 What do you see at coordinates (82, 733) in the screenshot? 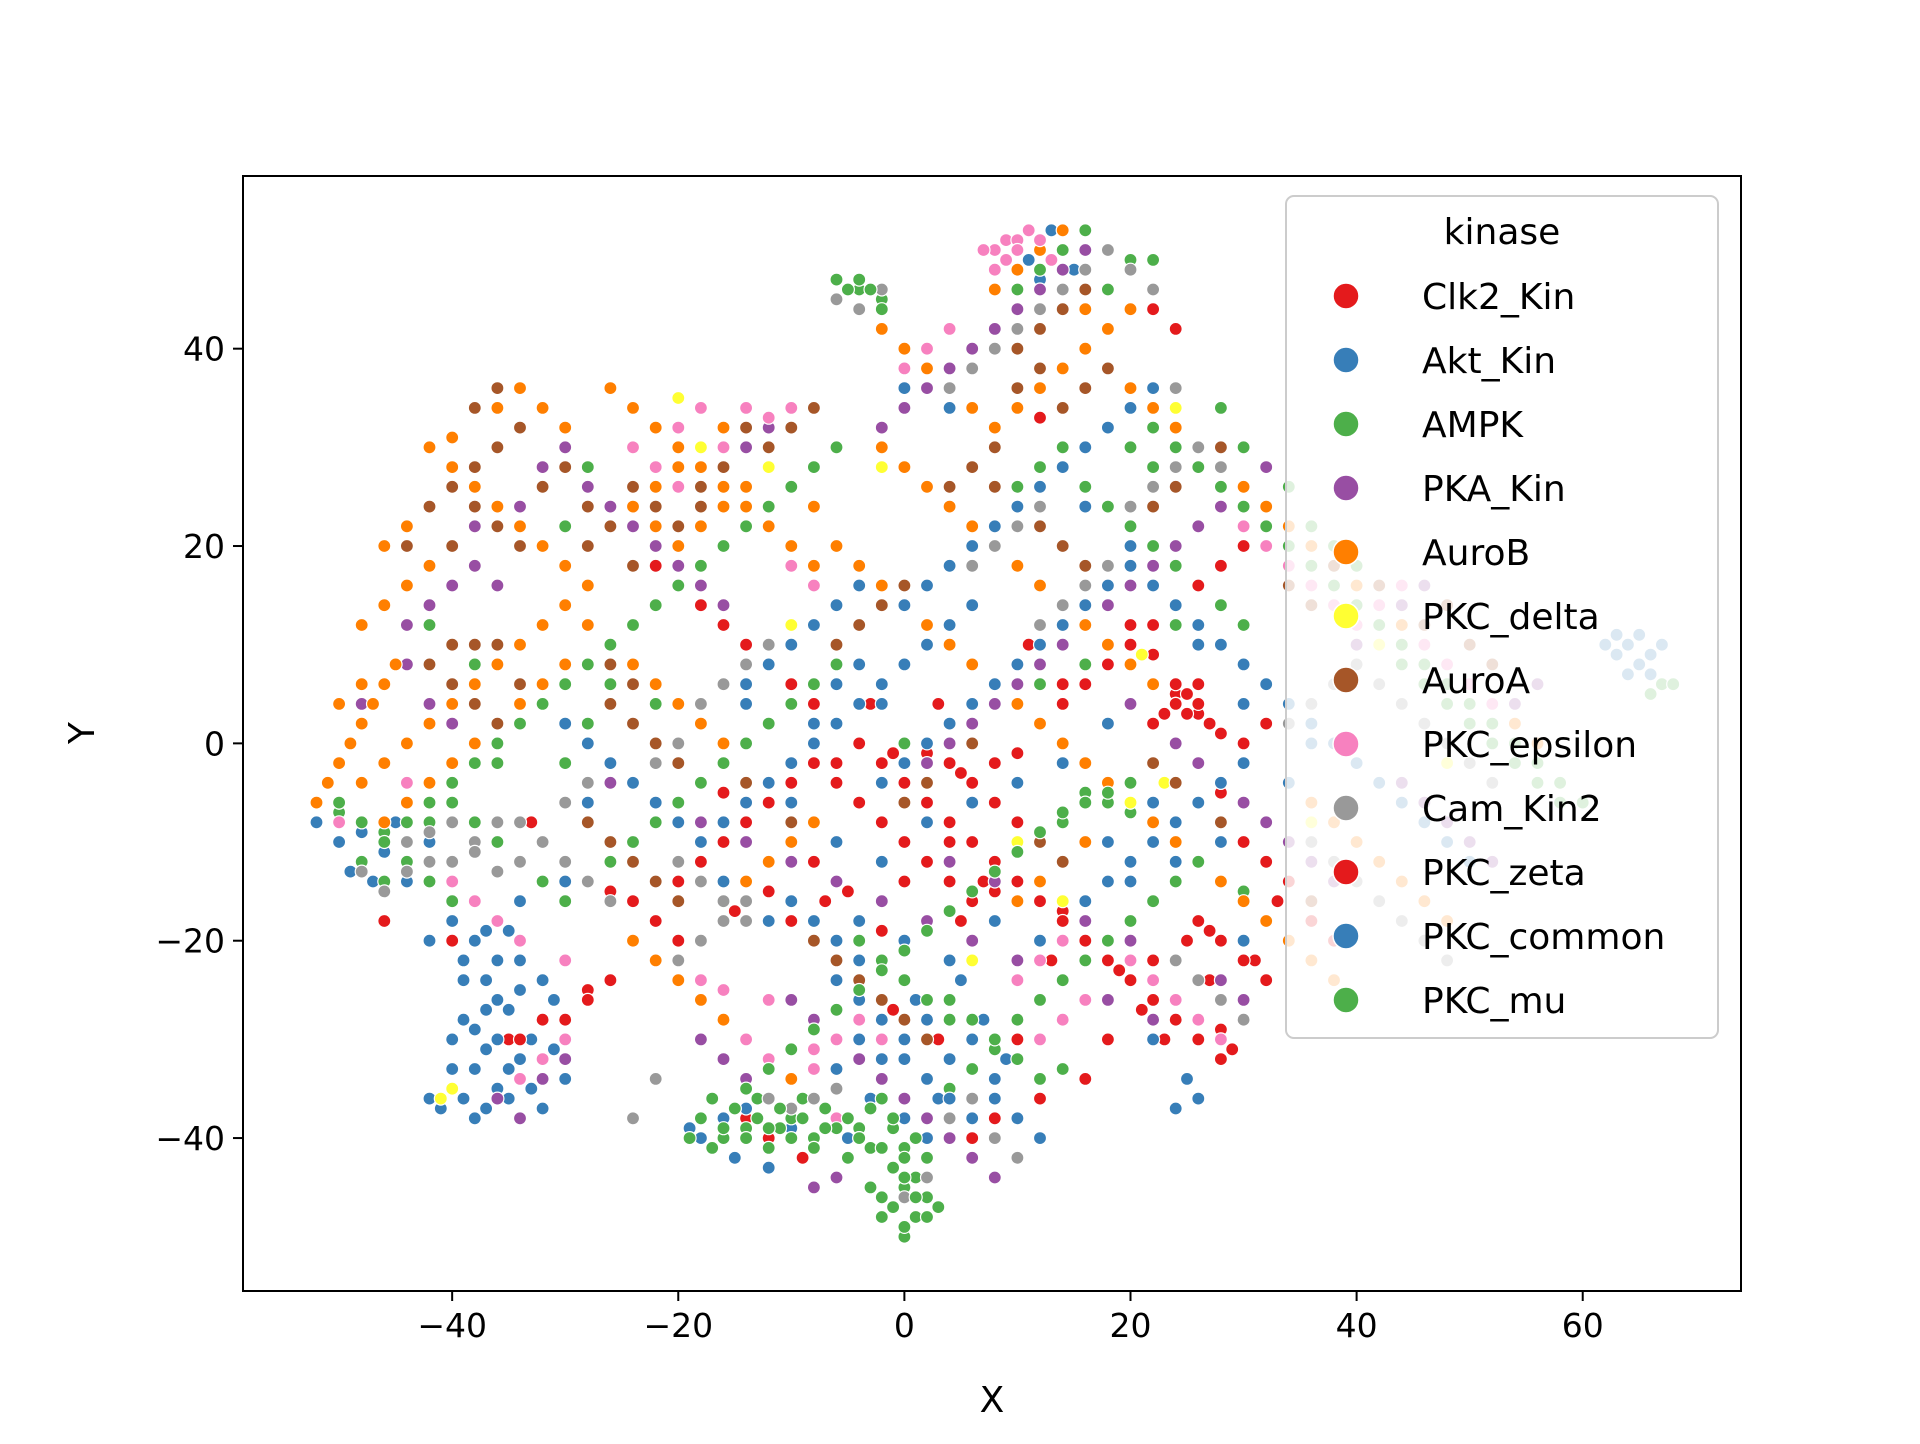
I see `y-axis-label: Y` at bounding box center [82, 733].